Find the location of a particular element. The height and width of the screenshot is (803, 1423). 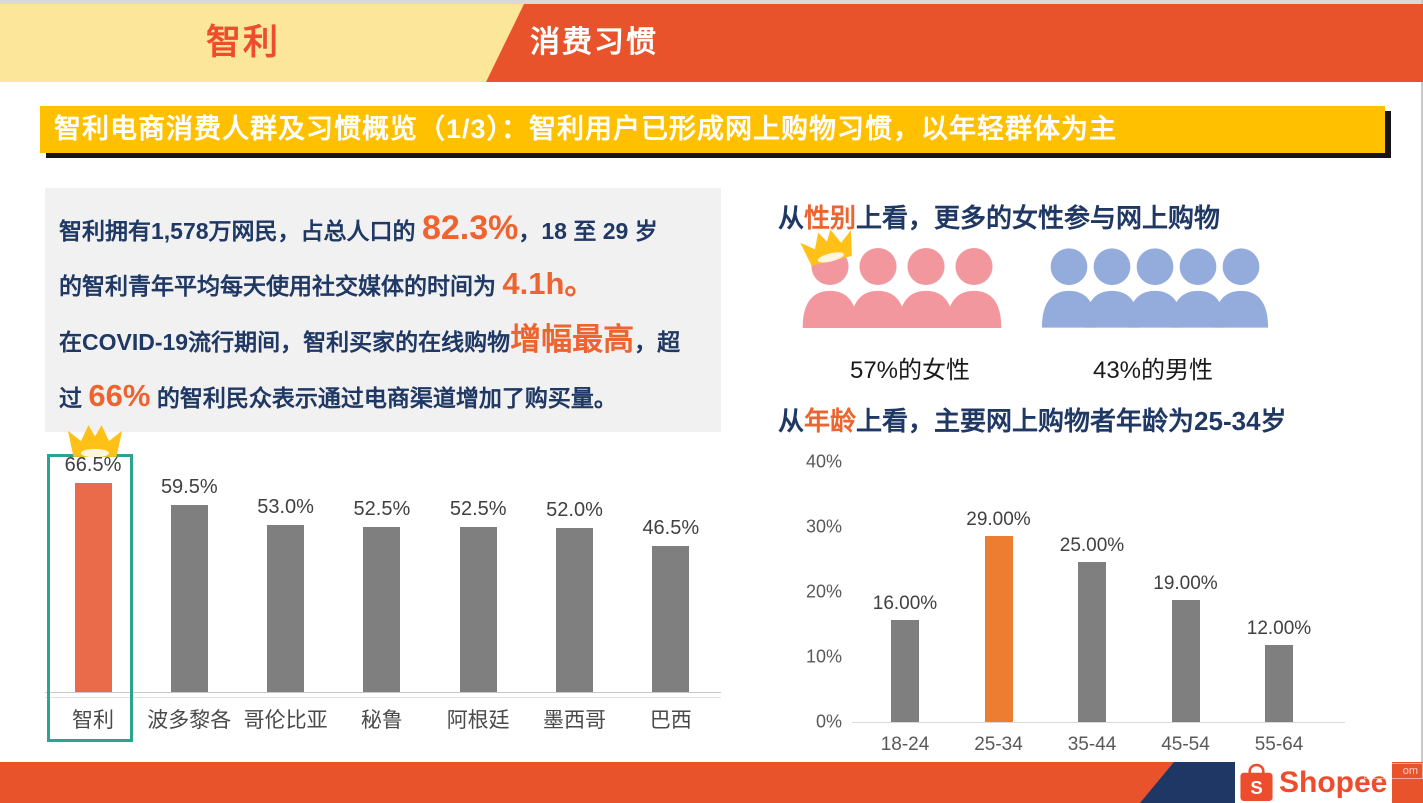

header-band: 智利 消费习惯 is located at coordinates (711, 43).